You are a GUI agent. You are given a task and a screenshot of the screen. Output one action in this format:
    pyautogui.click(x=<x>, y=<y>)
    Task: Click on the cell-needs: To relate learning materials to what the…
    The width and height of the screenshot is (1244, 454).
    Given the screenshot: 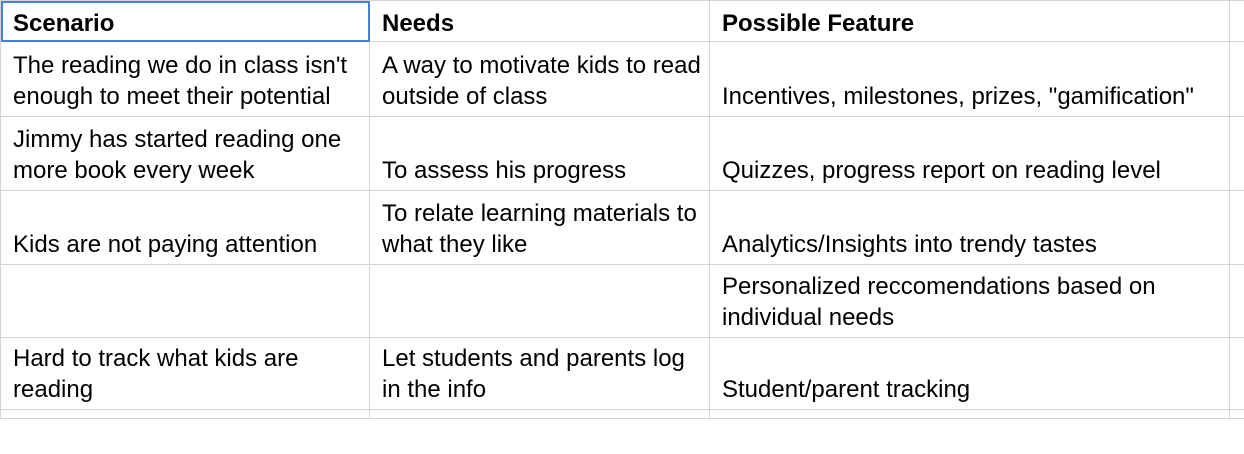 What is the action you would take?
    pyautogui.click(x=539, y=227)
    